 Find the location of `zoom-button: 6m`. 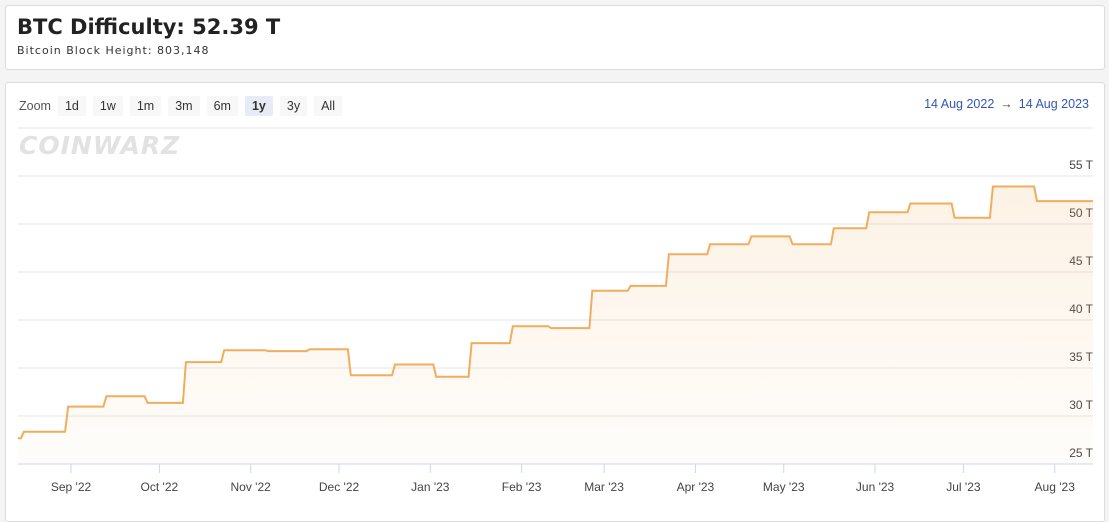

zoom-button: 6m is located at coordinates (222, 106).